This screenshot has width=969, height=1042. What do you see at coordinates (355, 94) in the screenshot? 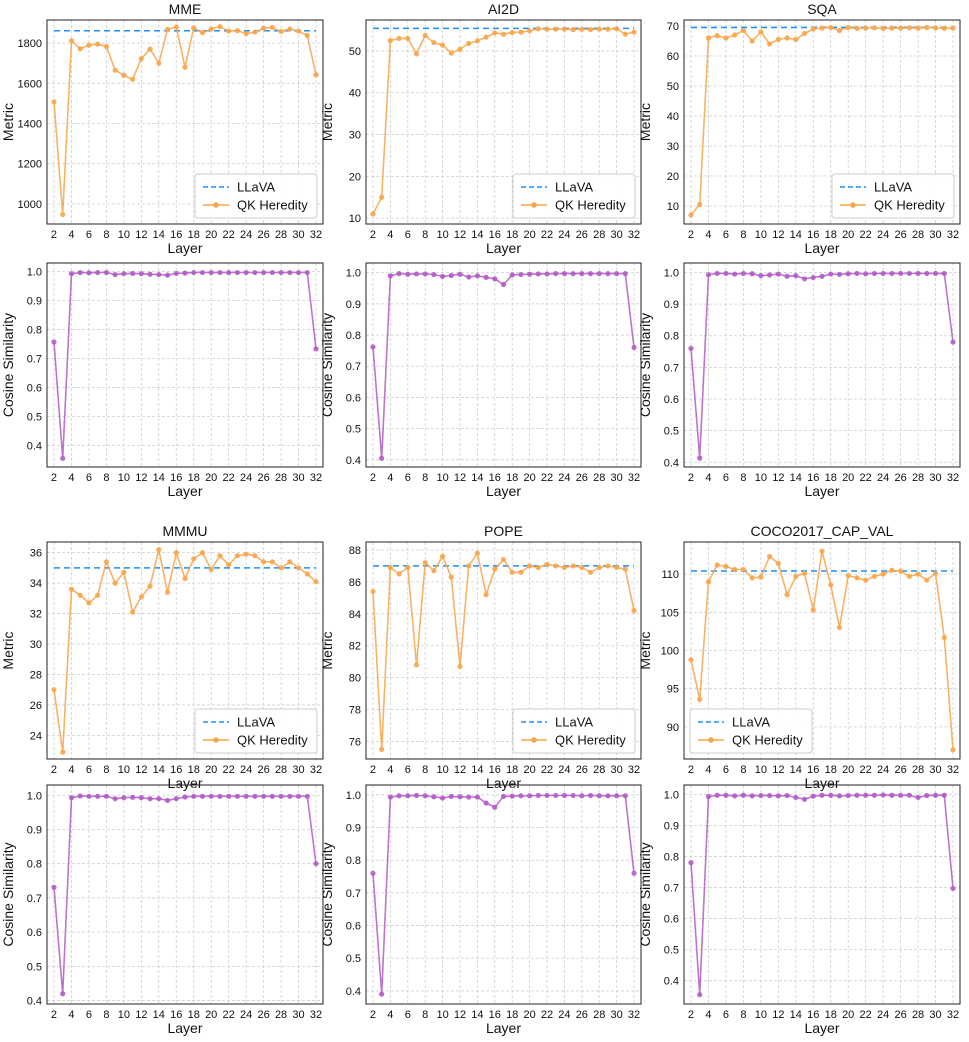
I see `y-tick-label: 40` at bounding box center [355, 94].